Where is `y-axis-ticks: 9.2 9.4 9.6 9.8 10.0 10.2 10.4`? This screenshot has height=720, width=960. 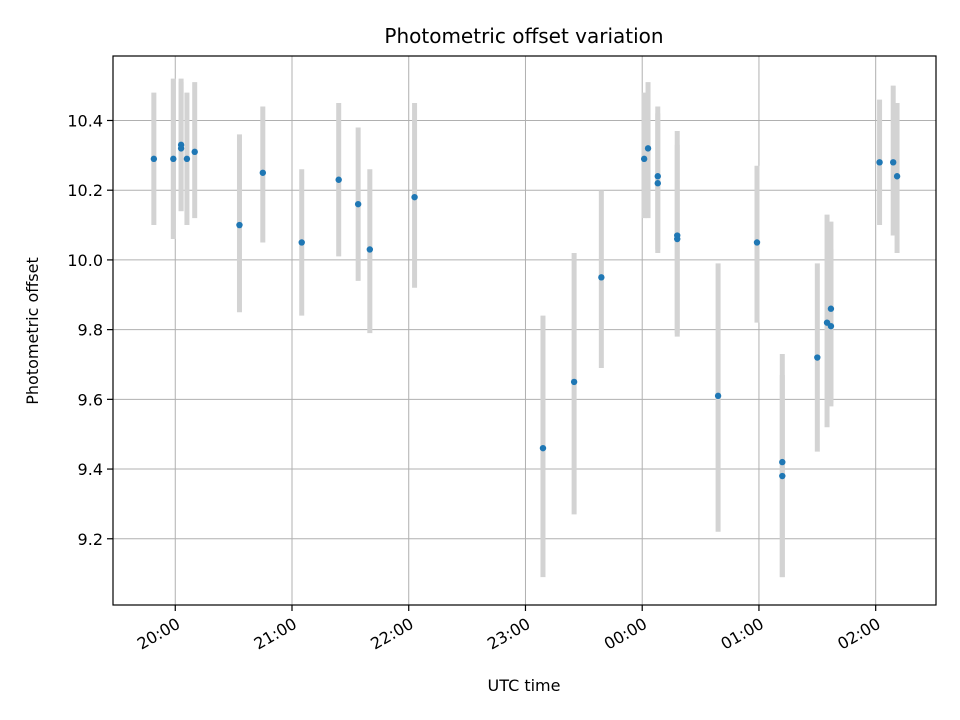 y-axis-ticks: 9.2 9.4 9.6 9.8 10.0 10.2 10.4 is located at coordinates (90, 330).